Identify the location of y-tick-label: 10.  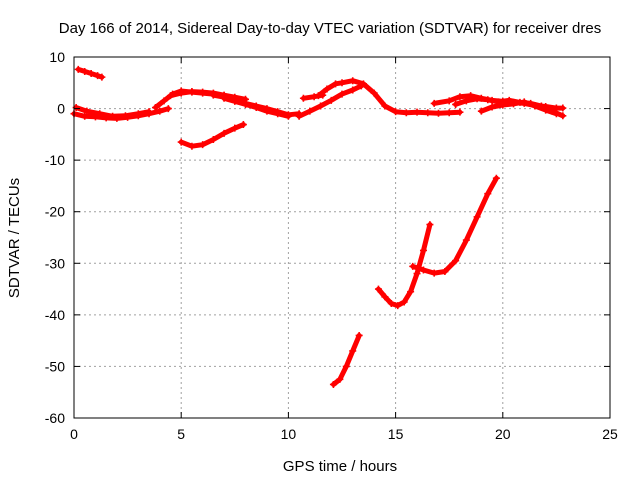
(57, 57).